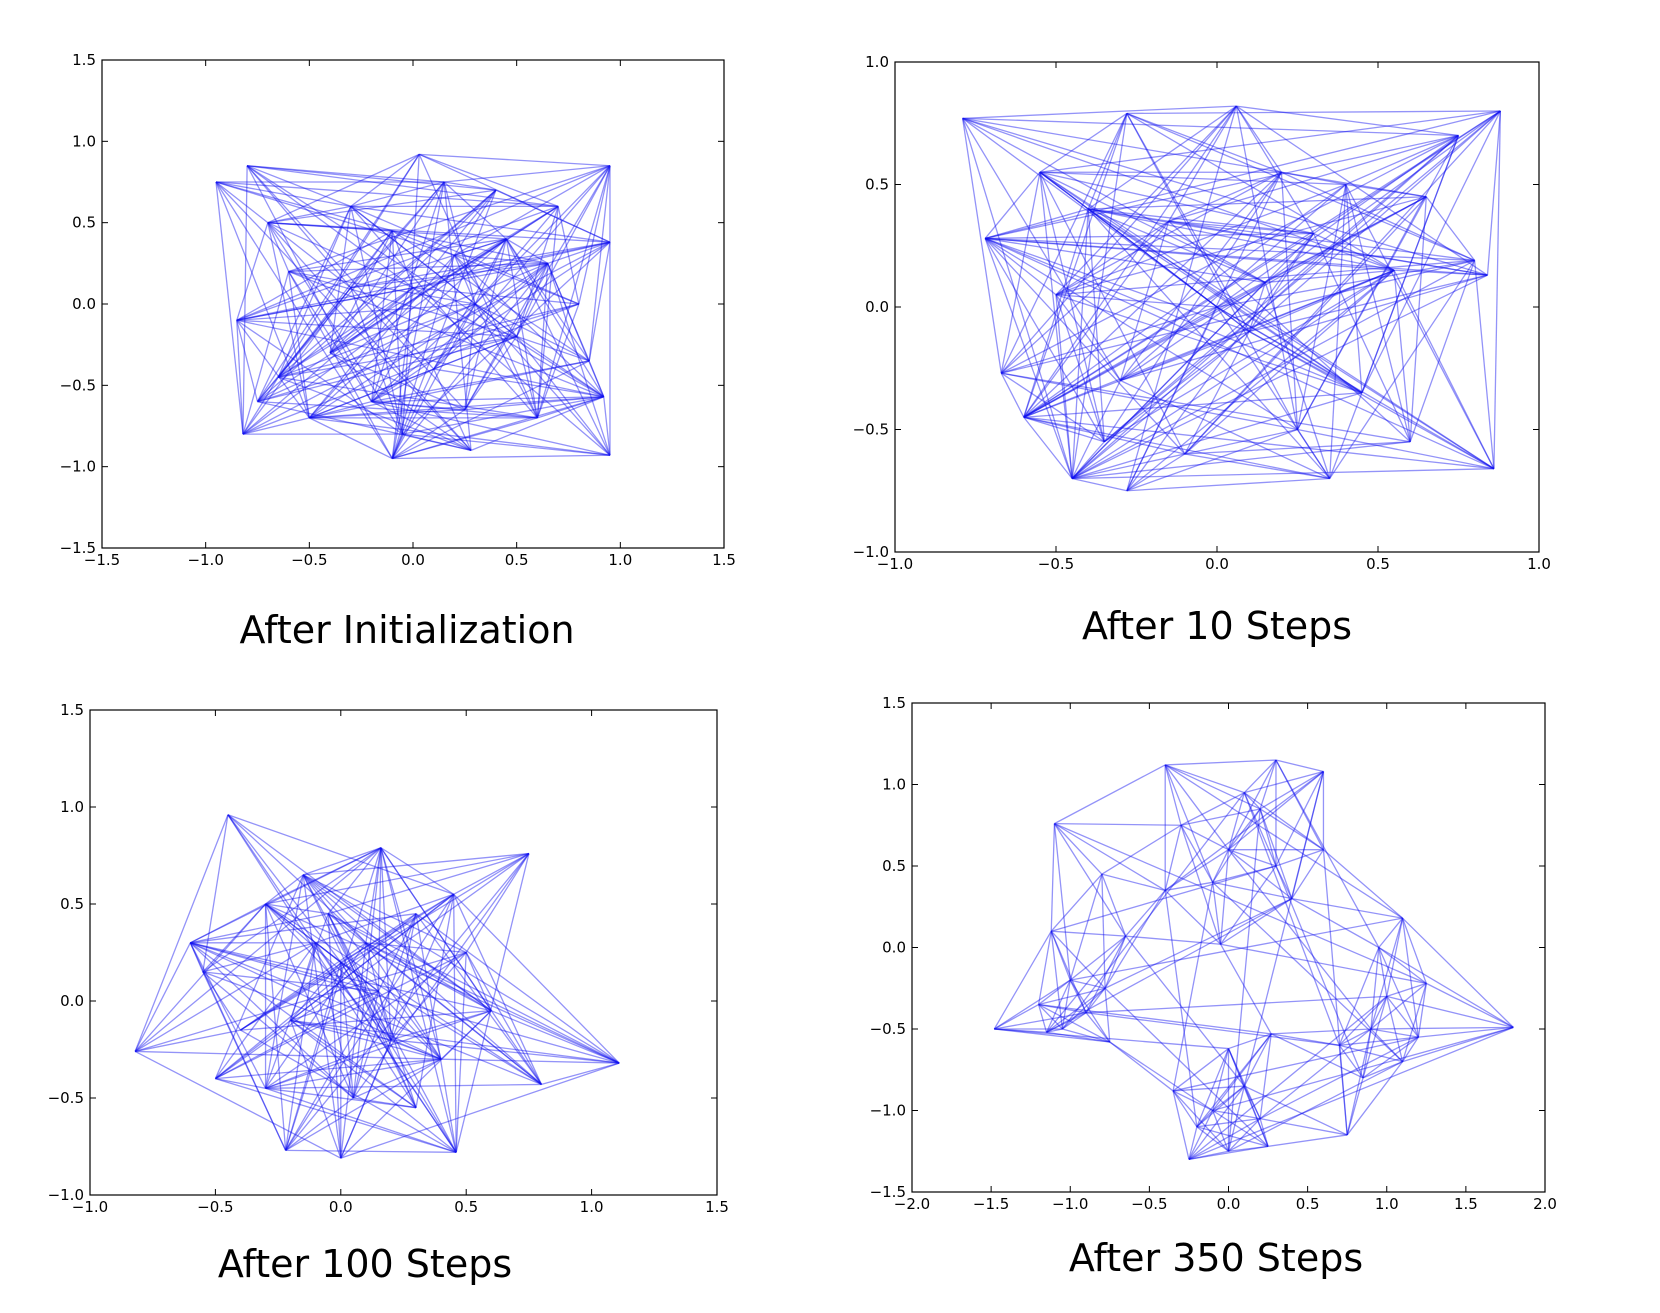 This screenshot has height=1313, width=1660. I want to click on x-tick-label: 0.0, so click(1217, 564).